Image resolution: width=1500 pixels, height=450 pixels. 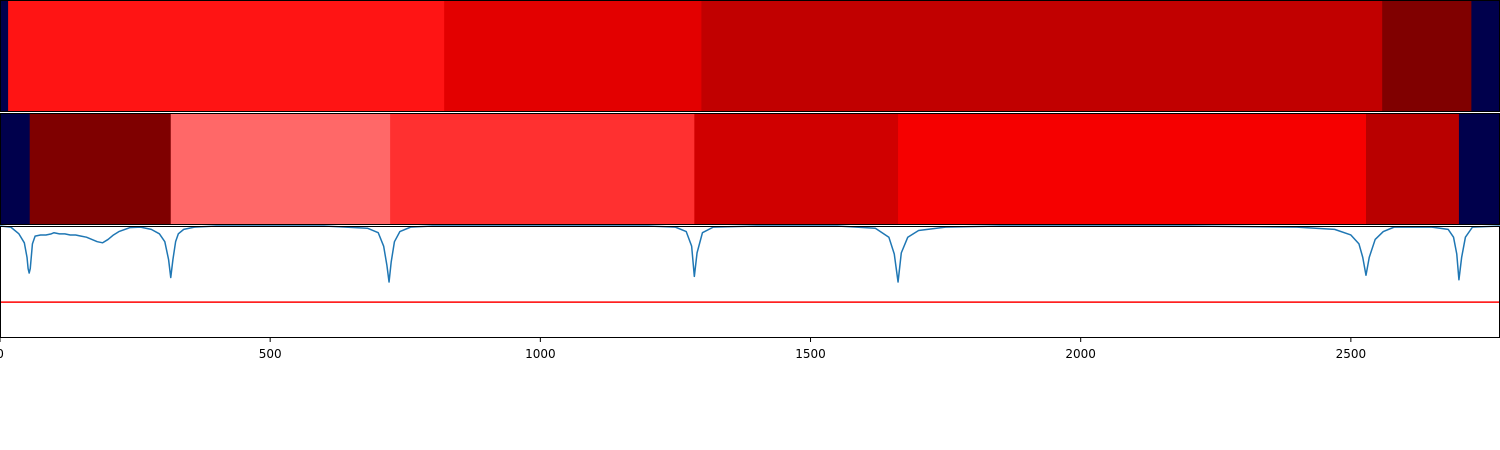 I want to click on x-axis: 0 500 1000 1500 2000 2500, so click(x=683, y=349).